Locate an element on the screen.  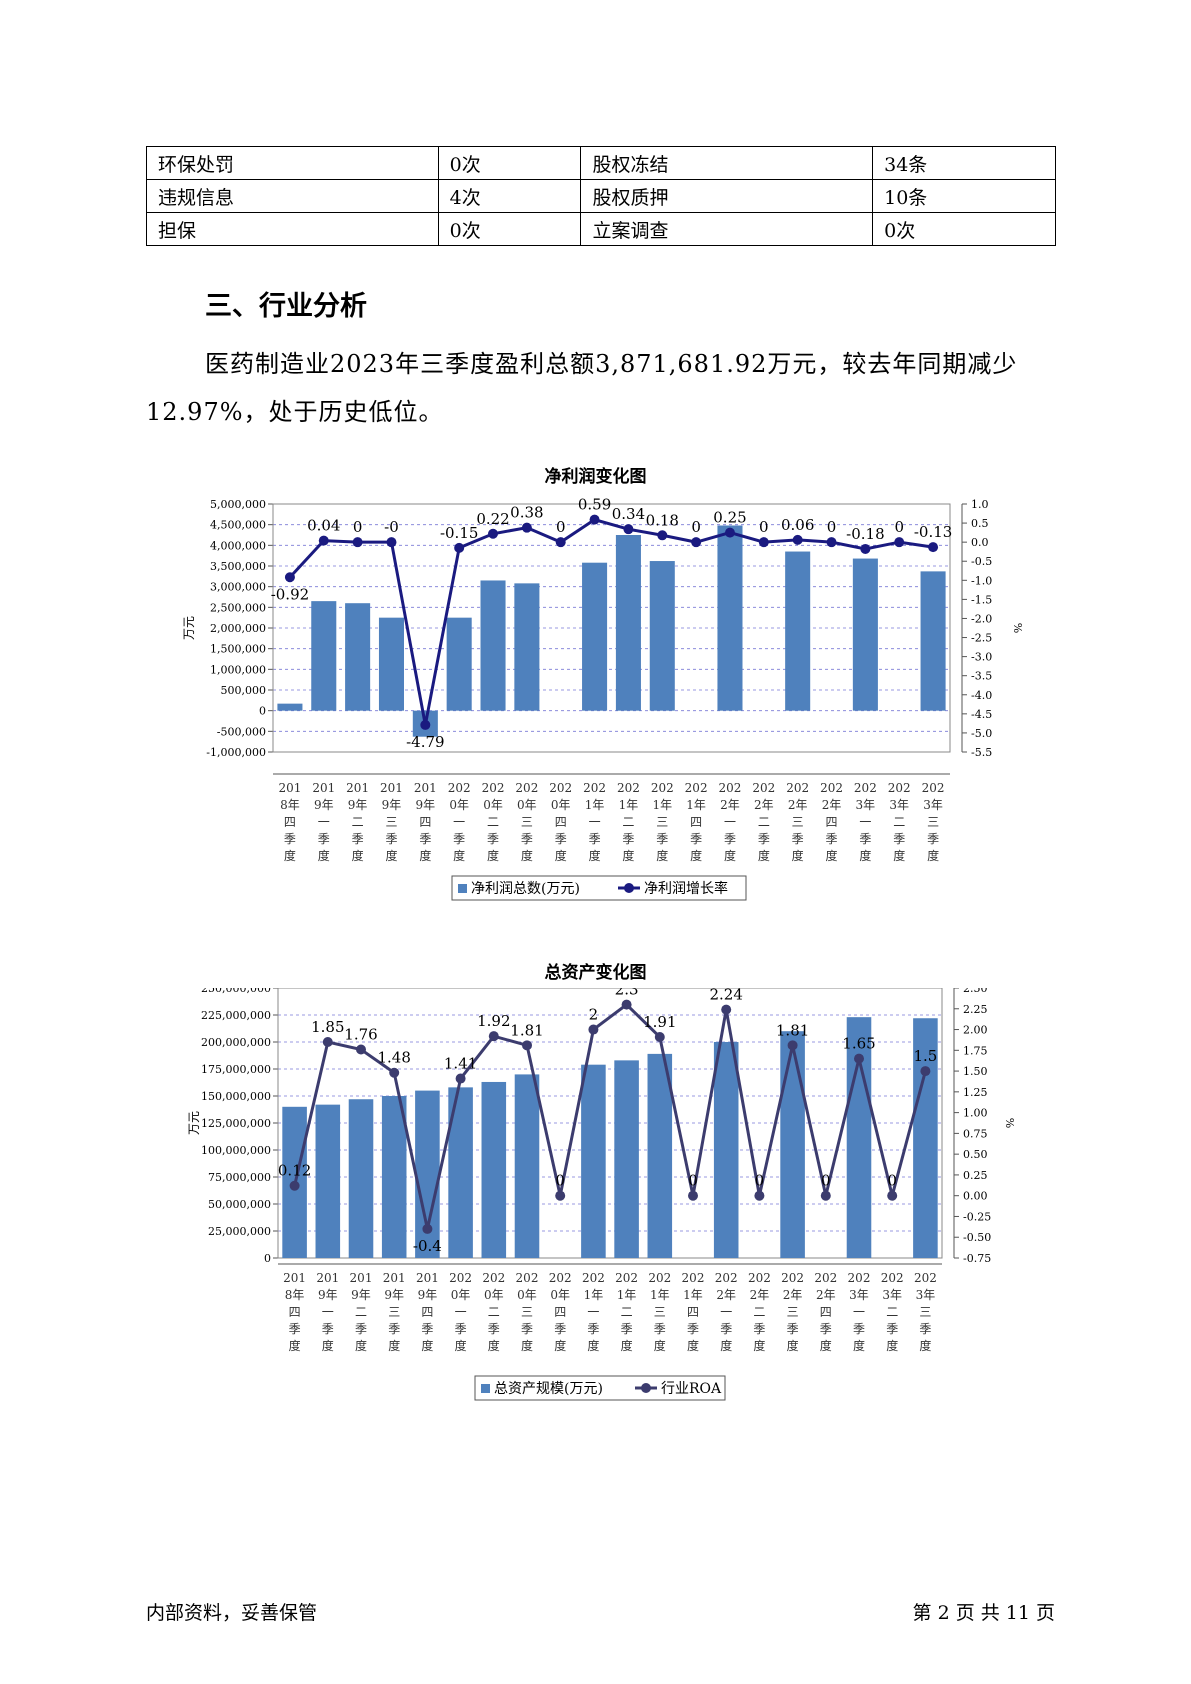
y2-tick-label: 1.50 is located at coordinates (975, 1071).